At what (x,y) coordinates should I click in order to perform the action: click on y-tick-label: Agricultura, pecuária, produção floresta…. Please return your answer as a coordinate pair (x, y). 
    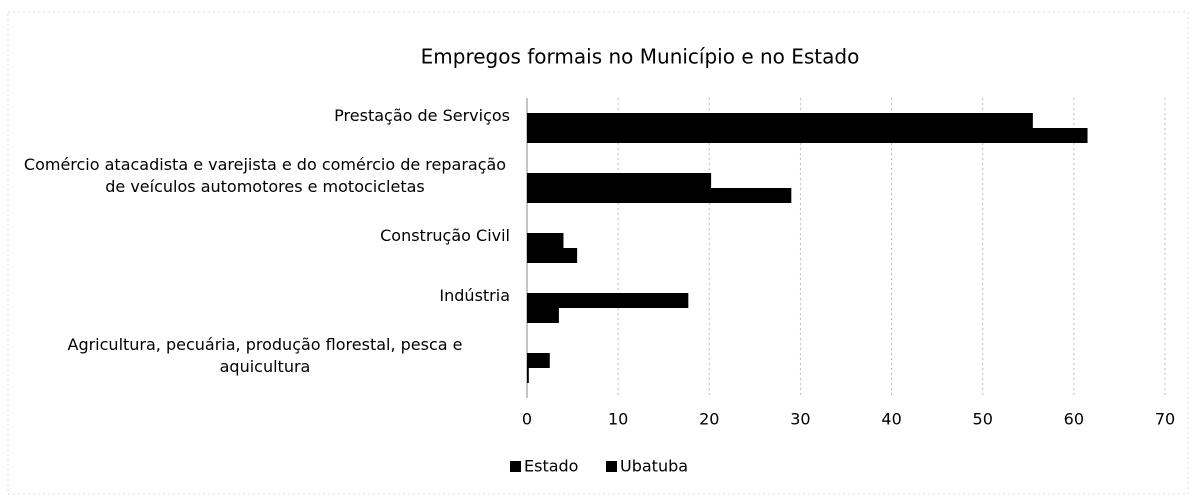
    Looking at the image, I should click on (265, 355).